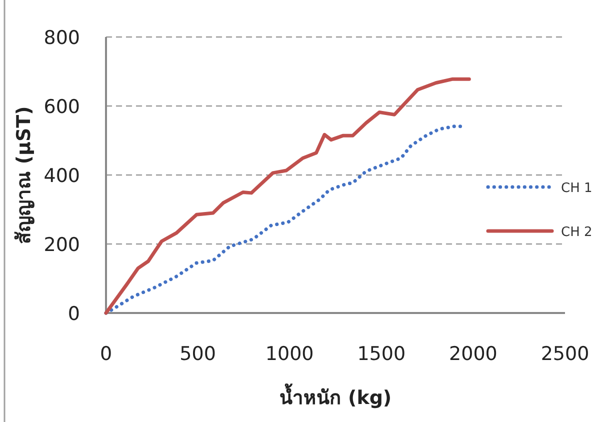  I want to click on y-tick-label: 0, so click(74, 314).